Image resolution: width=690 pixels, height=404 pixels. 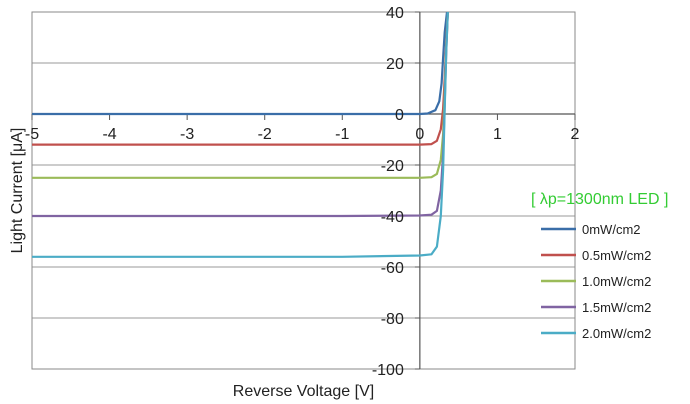 What do you see at coordinates (17, 191) in the screenshot?
I see `y-axis-label: Light Current [μA]` at bounding box center [17, 191].